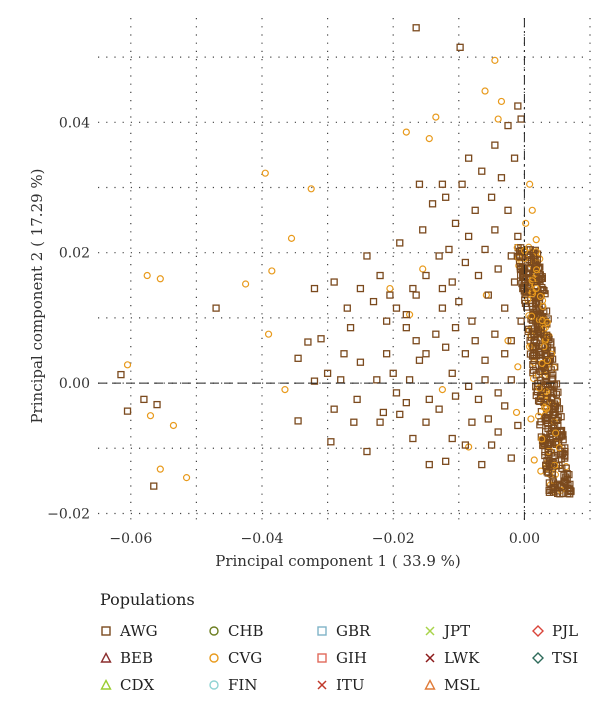  What do you see at coordinates (462, 657) in the screenshot?
I see `legend-label: LWK` at bounding box center [462, 657].